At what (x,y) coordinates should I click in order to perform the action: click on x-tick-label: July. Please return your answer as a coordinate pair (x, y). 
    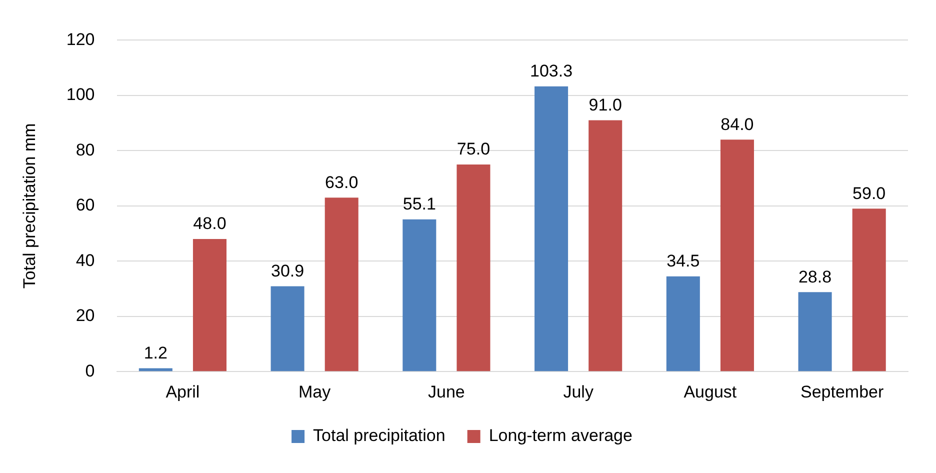
    Looking at the image, I should click on (578, 392).